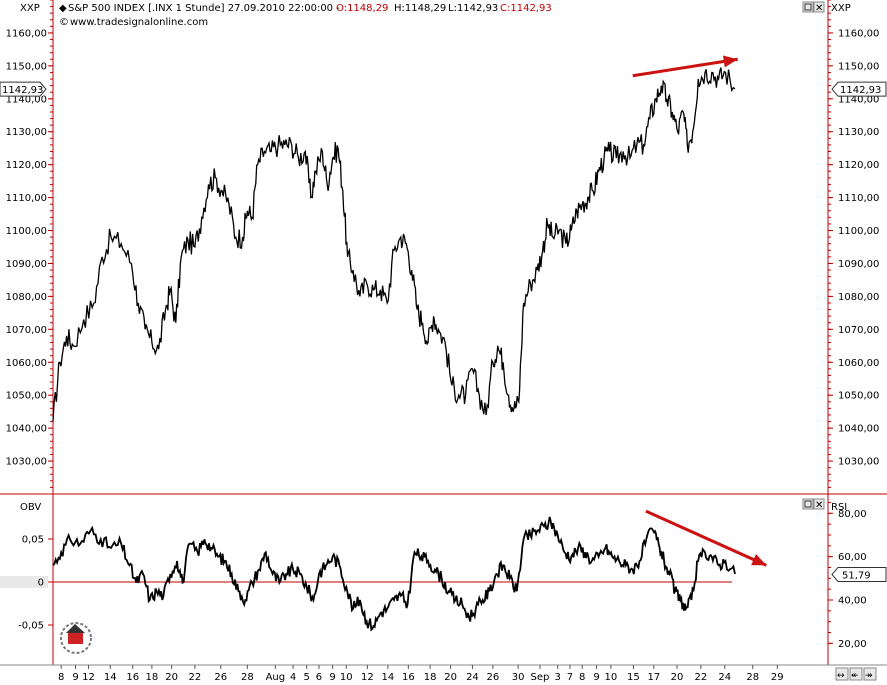  I want to click on maximize-button, so click(808, 7).